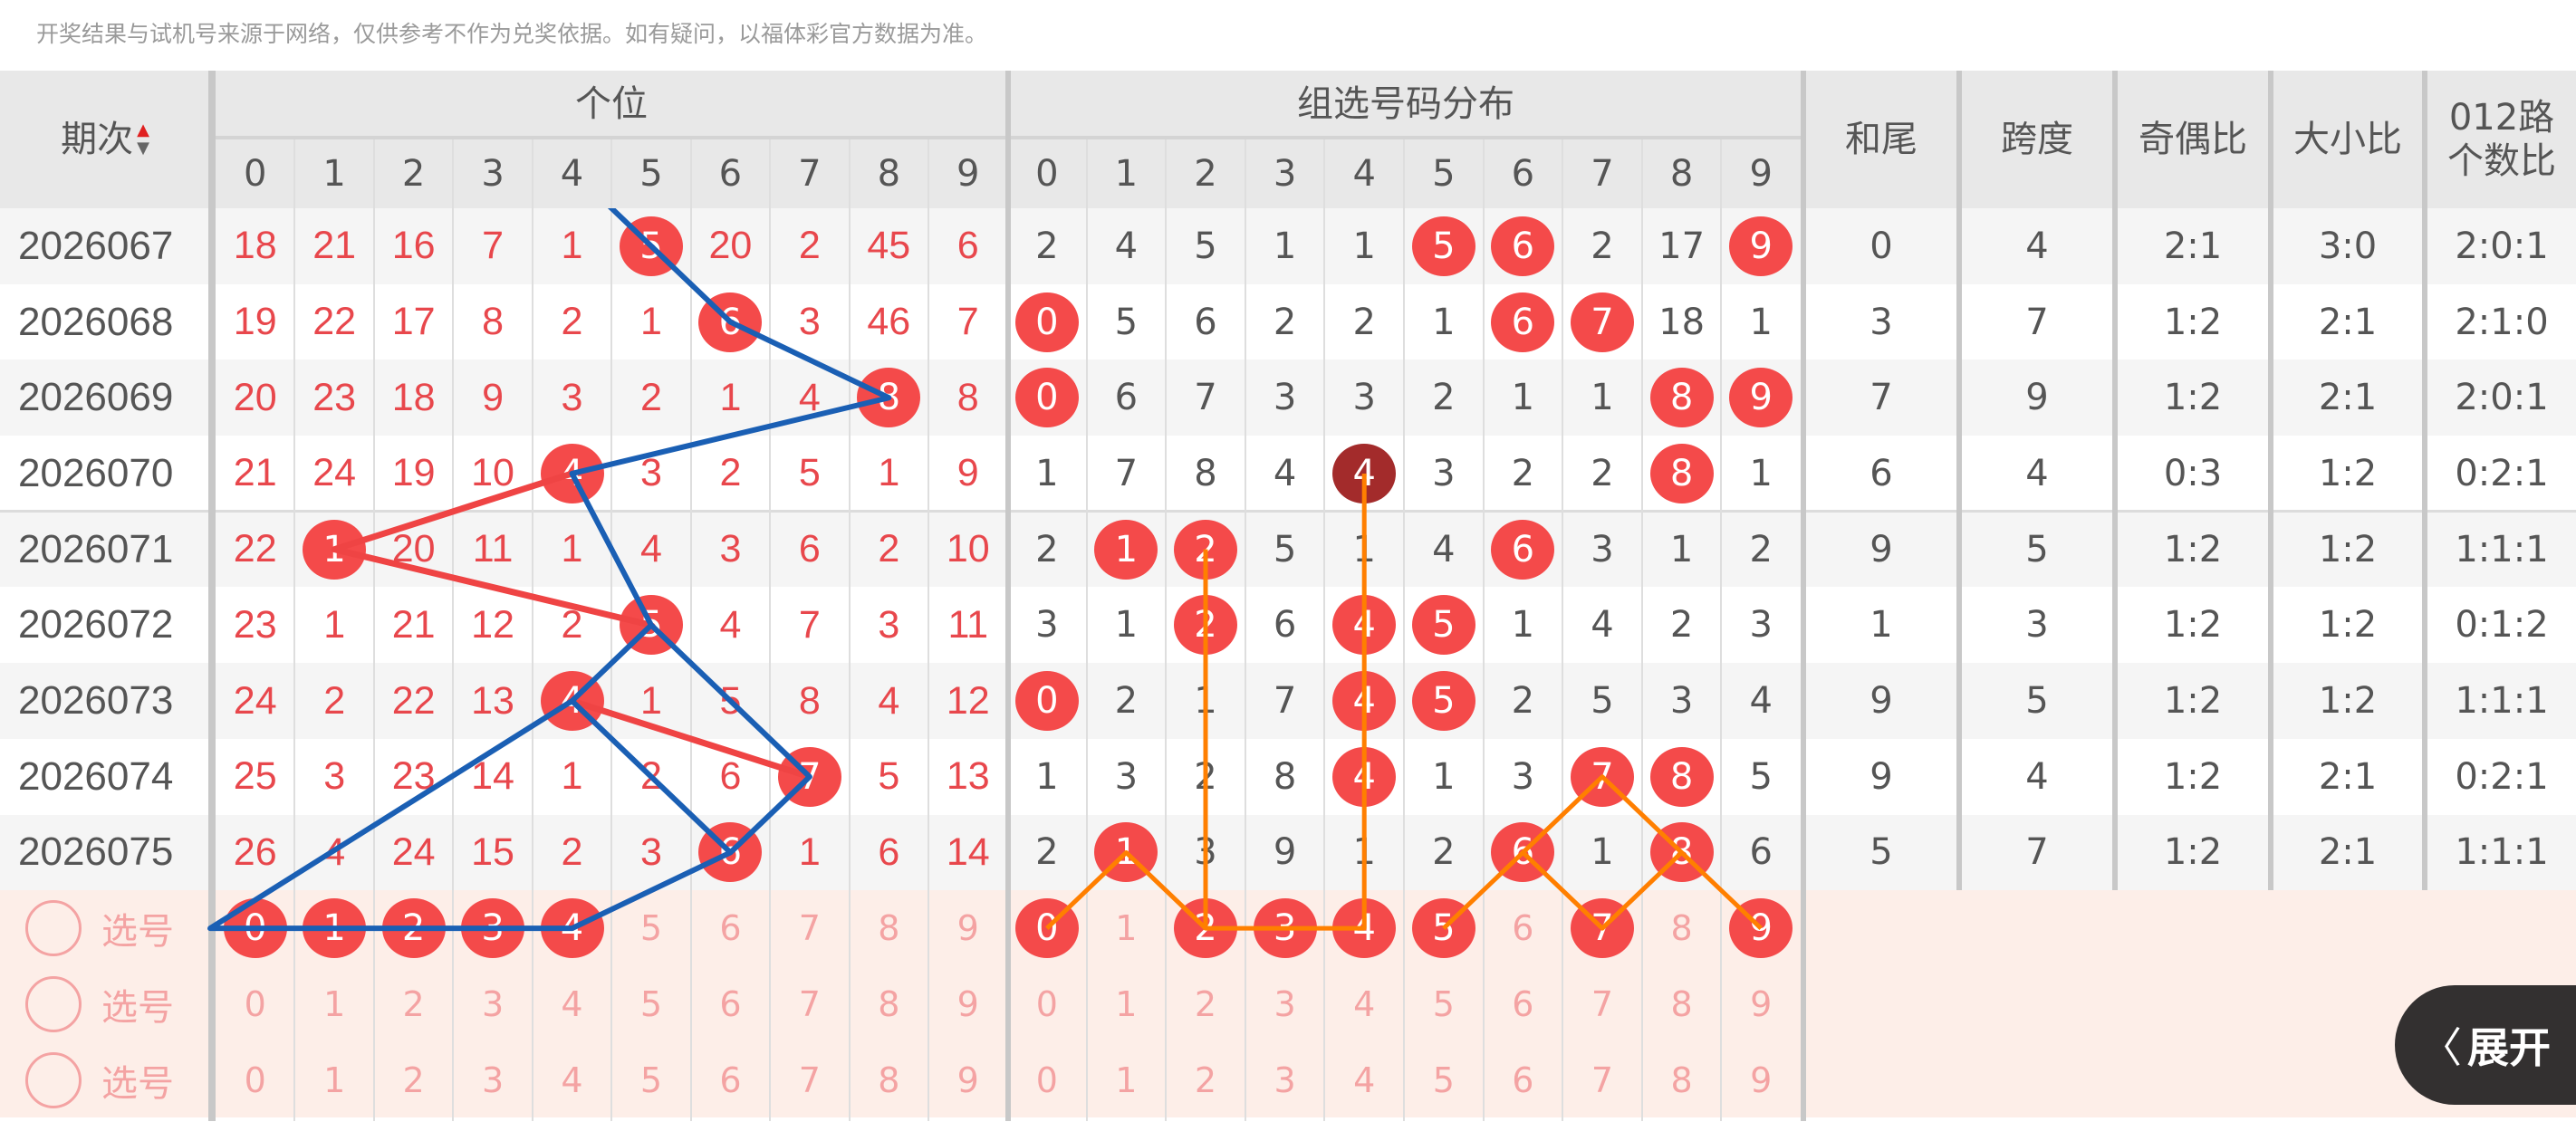  What do you see at coordinates (1761, 398) in the screenshot?
I see `zuxuan-hit-ball: 9` at bounding box center [1761, 398].